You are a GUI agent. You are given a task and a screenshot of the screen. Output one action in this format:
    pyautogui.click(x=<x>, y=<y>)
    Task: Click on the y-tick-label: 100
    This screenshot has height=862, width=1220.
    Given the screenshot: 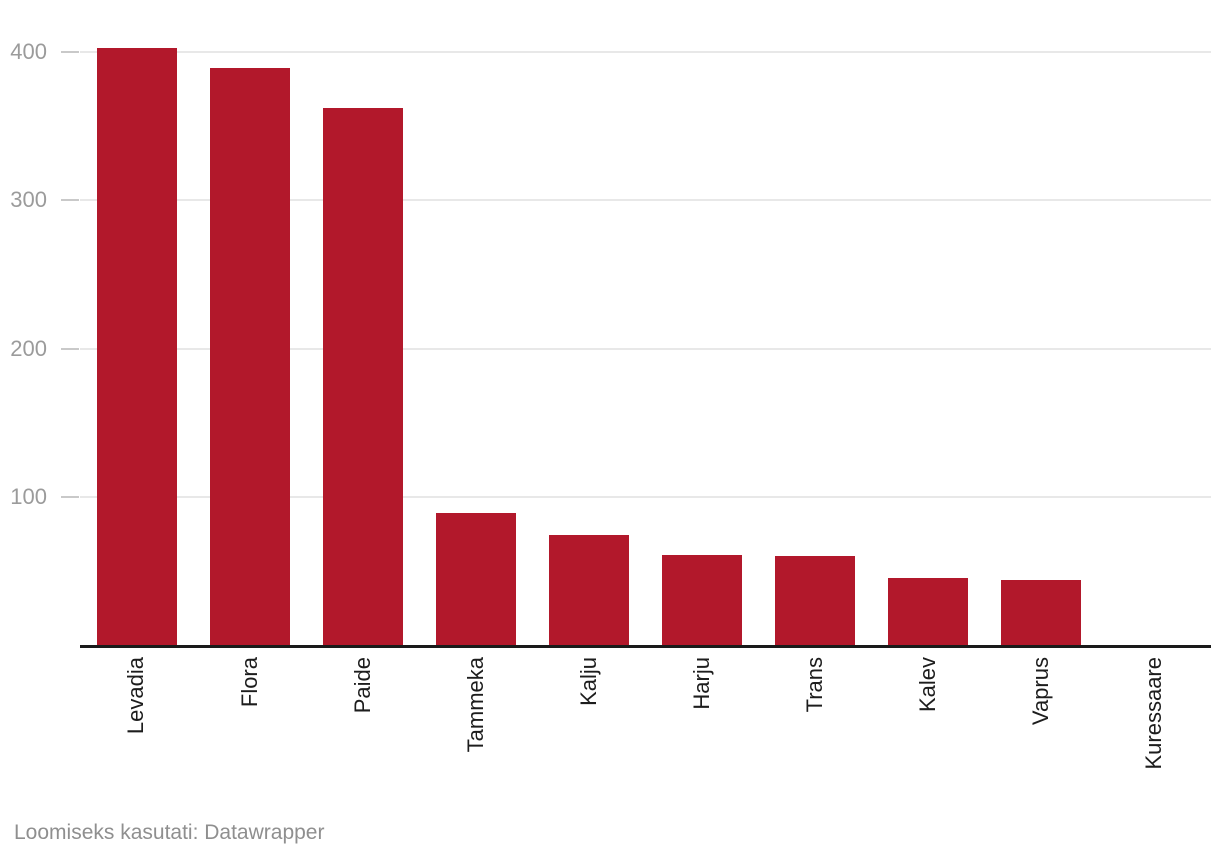 What is the action you would take?
    pyautogui.click(x=28, y=496)
    